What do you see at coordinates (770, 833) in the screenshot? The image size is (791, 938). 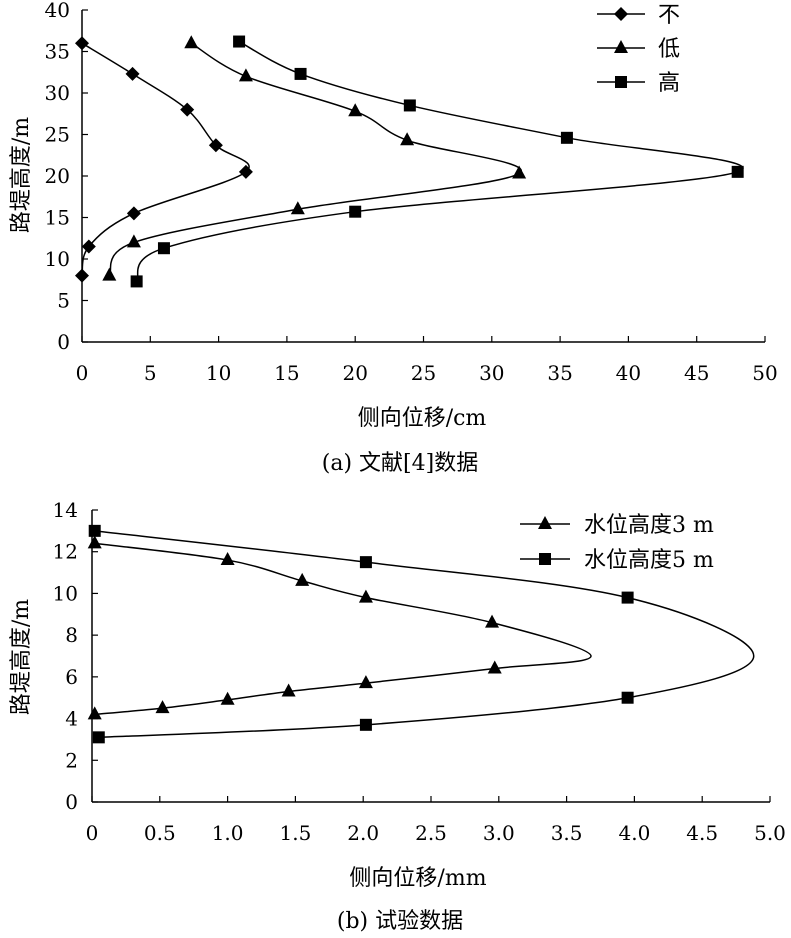 I see `chart-b-x-tick-label: 5.0` at bounding box center [770, 833].